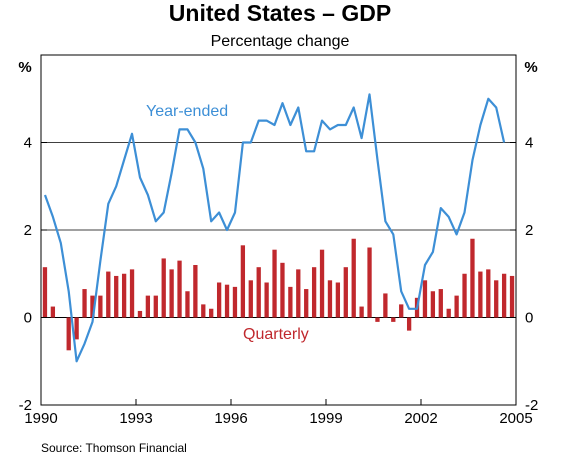 This screenshot has width=561, height=459. I want to click on y-tick-label-right: 2, so click(529, 230).